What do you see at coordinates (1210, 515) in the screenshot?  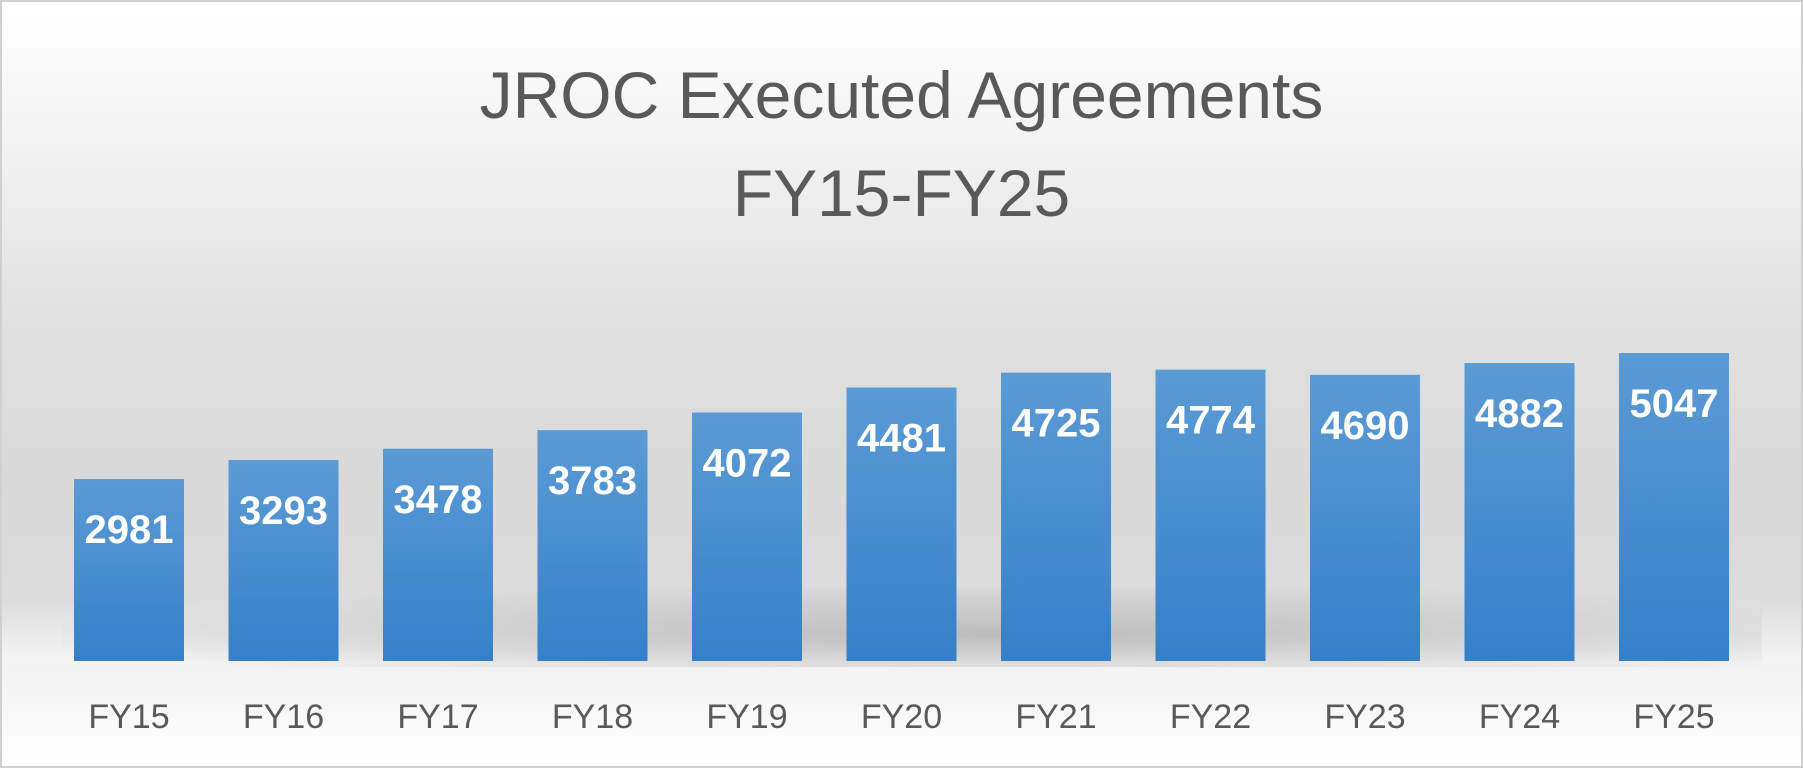 I see `bar-fy22` at bounding box center [1210, 515].